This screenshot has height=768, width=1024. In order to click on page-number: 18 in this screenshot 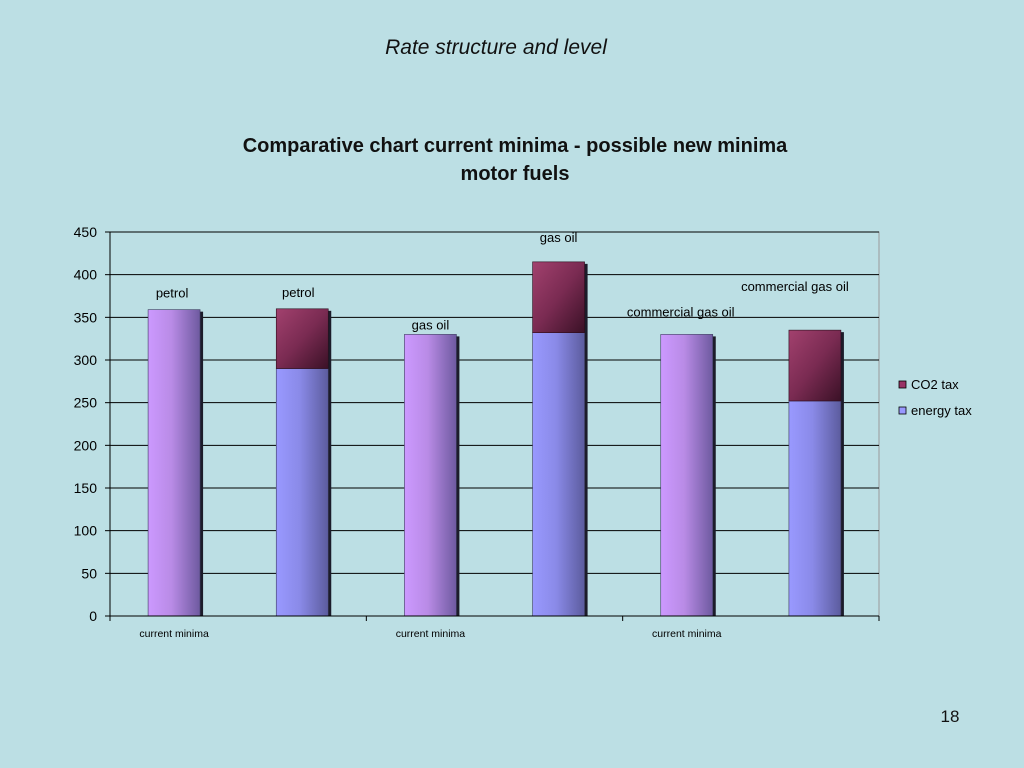, I will do `click(950, 716)`.